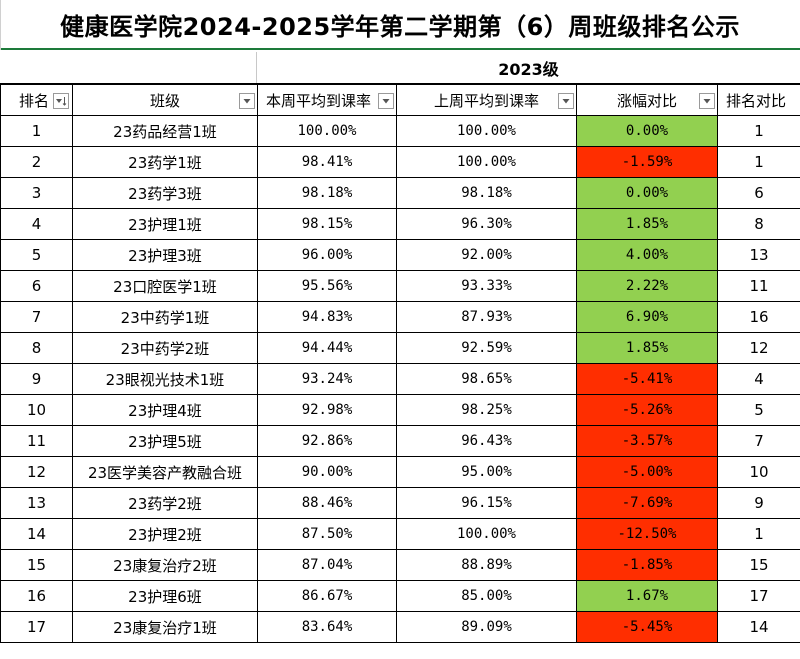 The image size is (800, 659). Describe the element at coordinates (327, 441) in the screenshot. I see `this-week-cell: 92.86%` at that location.